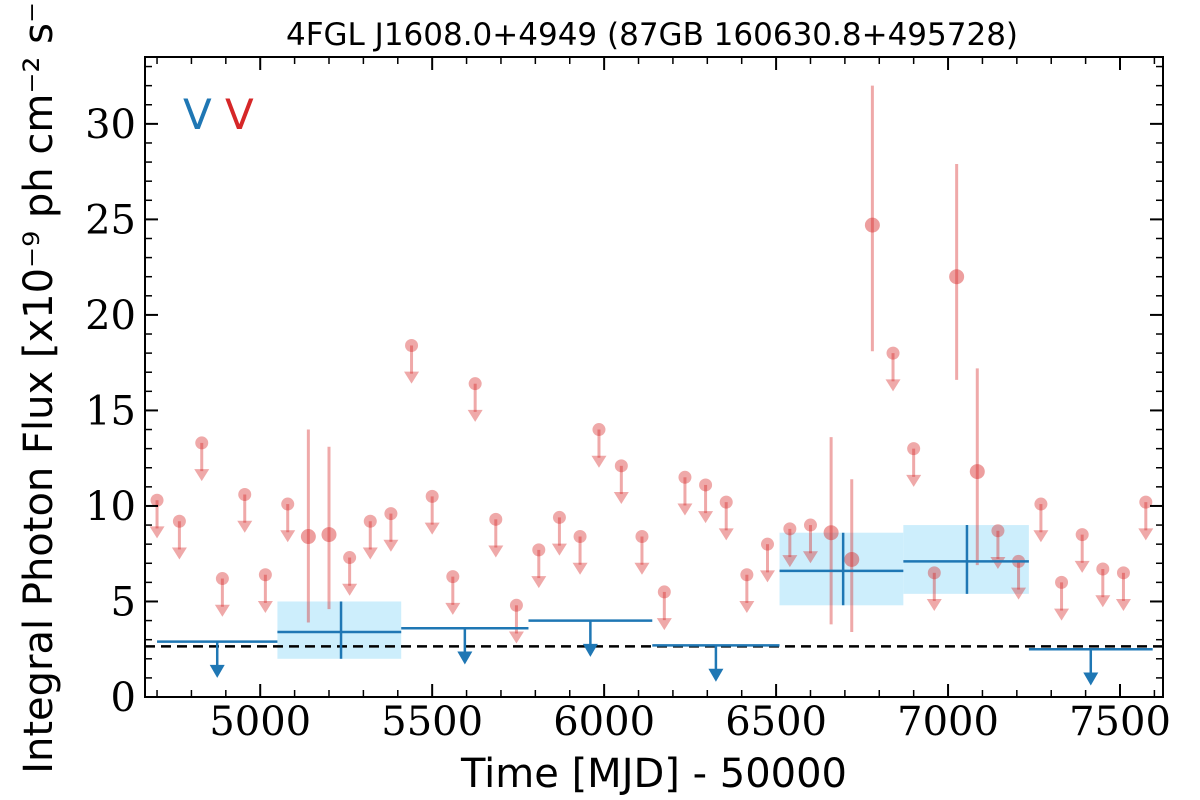 This screenshot has height=800, width=1200. I want to click on y-tick-label: 20, so click(110, 316).